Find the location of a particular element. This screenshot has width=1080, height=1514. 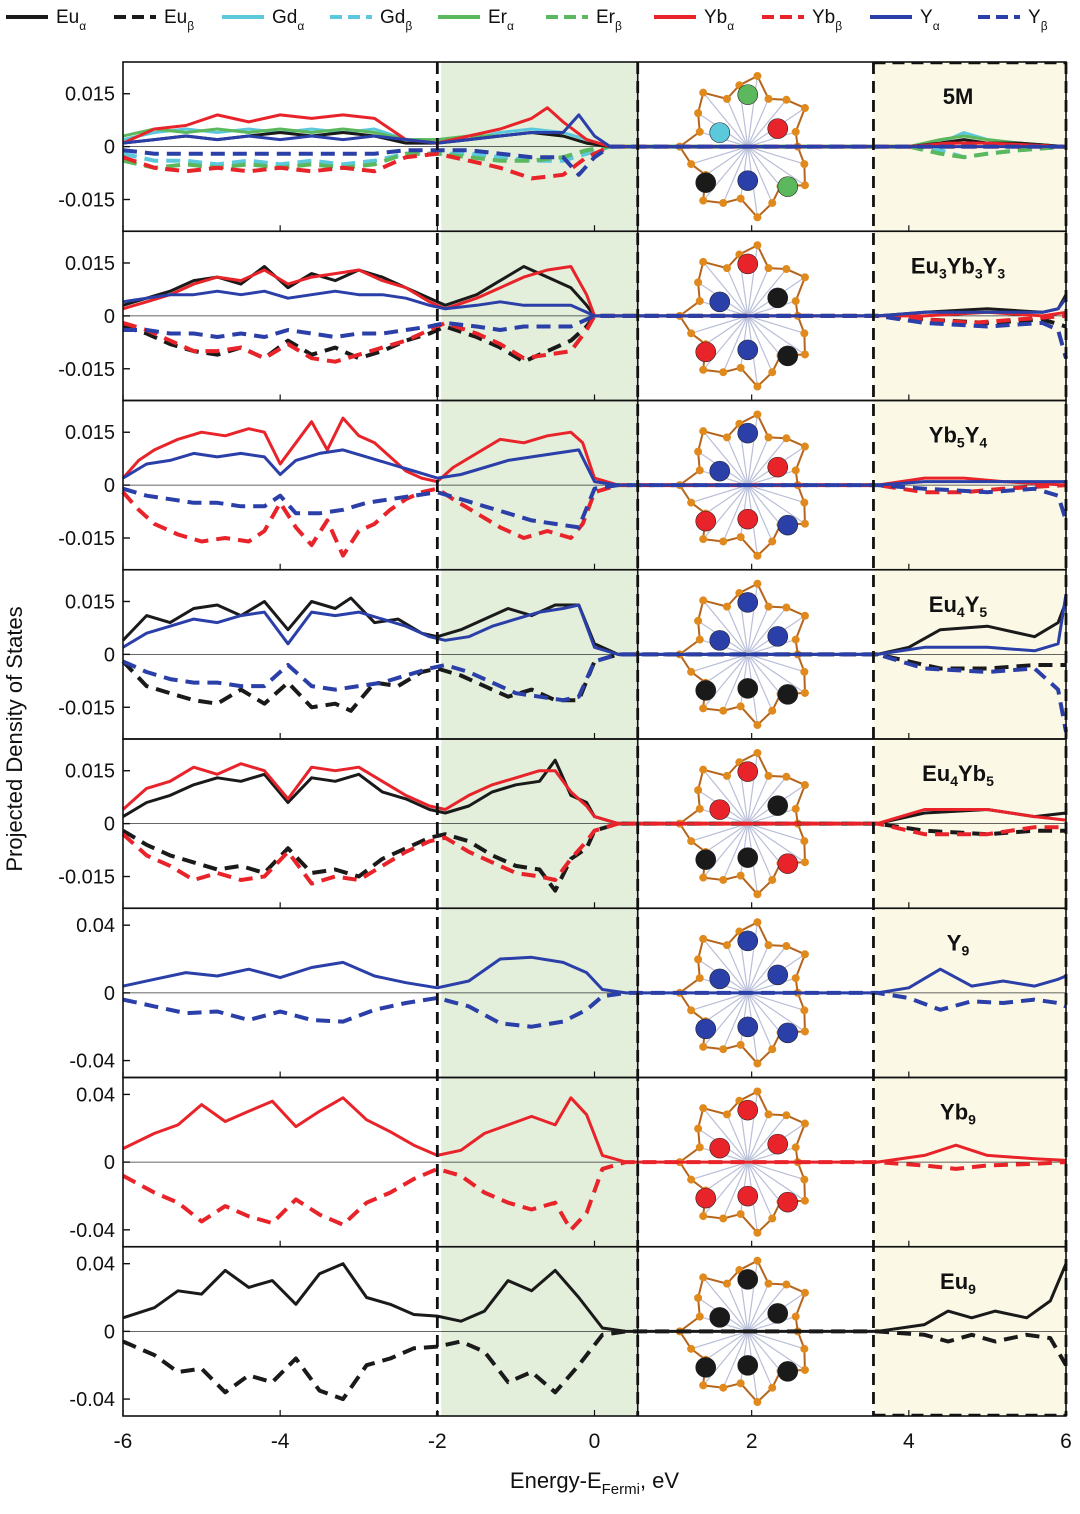

x-tick-label: 2 is located at coordinates (752, 1441).